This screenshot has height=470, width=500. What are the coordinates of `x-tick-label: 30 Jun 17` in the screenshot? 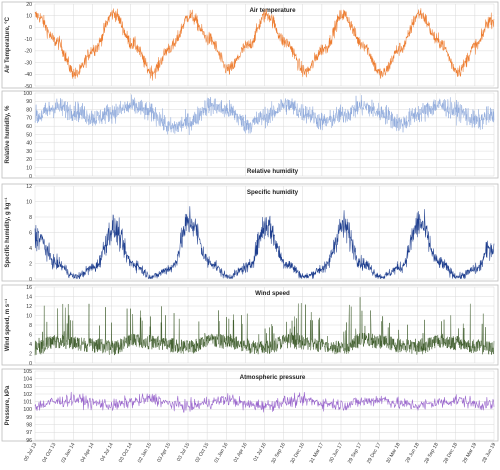 It's located at (336, 453).